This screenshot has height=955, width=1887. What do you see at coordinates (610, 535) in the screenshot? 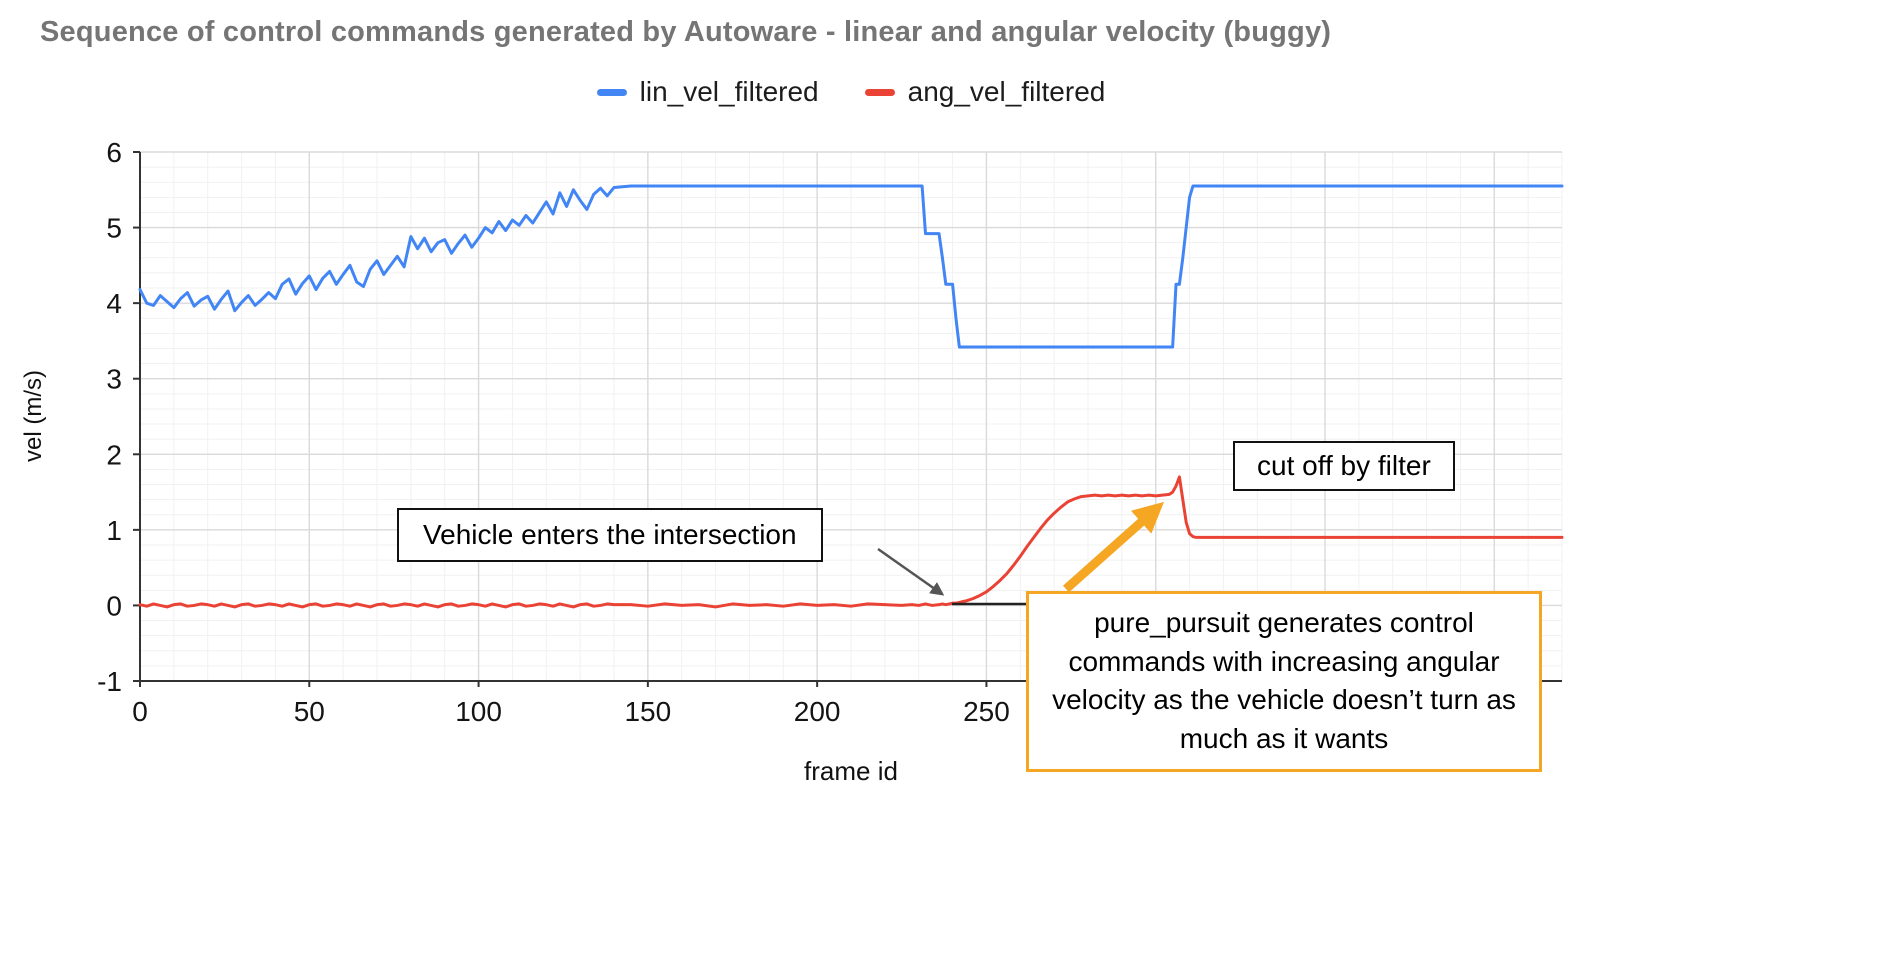
I see `annotation-vehicle-enters-intersection: Vehicle enters the intersection` at bounding box center [610, 535].